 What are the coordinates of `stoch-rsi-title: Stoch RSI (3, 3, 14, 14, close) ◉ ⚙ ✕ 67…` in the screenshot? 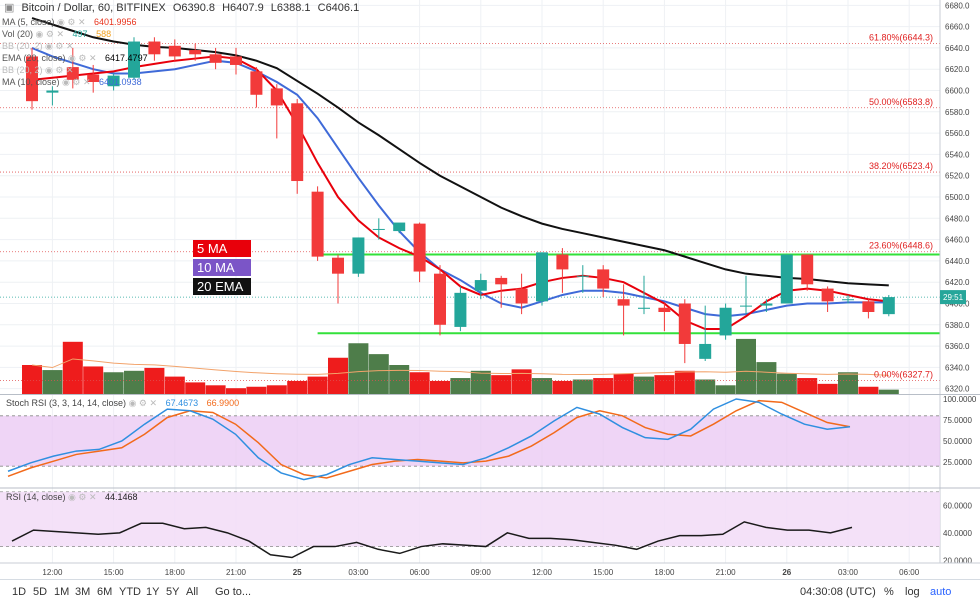 It's located at (122, 403).